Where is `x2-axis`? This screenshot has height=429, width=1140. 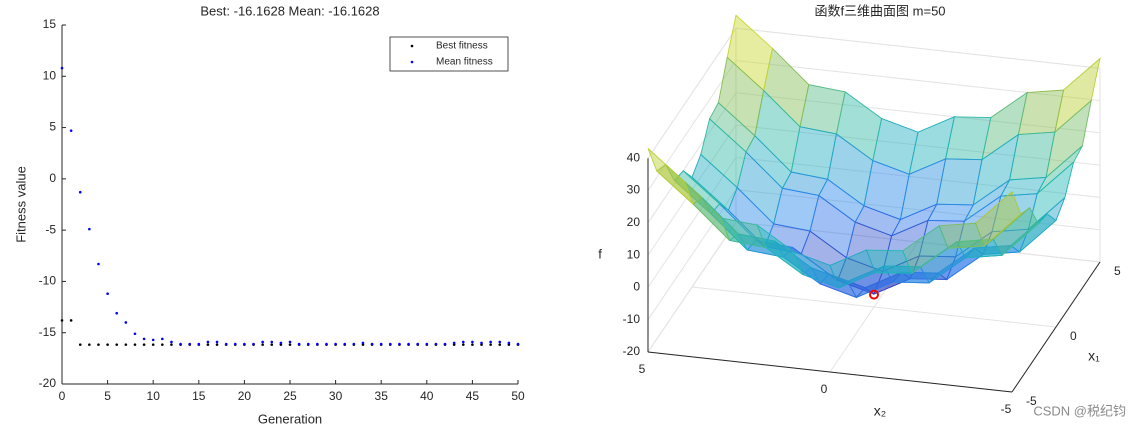 x2-axis is located at coordinates (830, 372).